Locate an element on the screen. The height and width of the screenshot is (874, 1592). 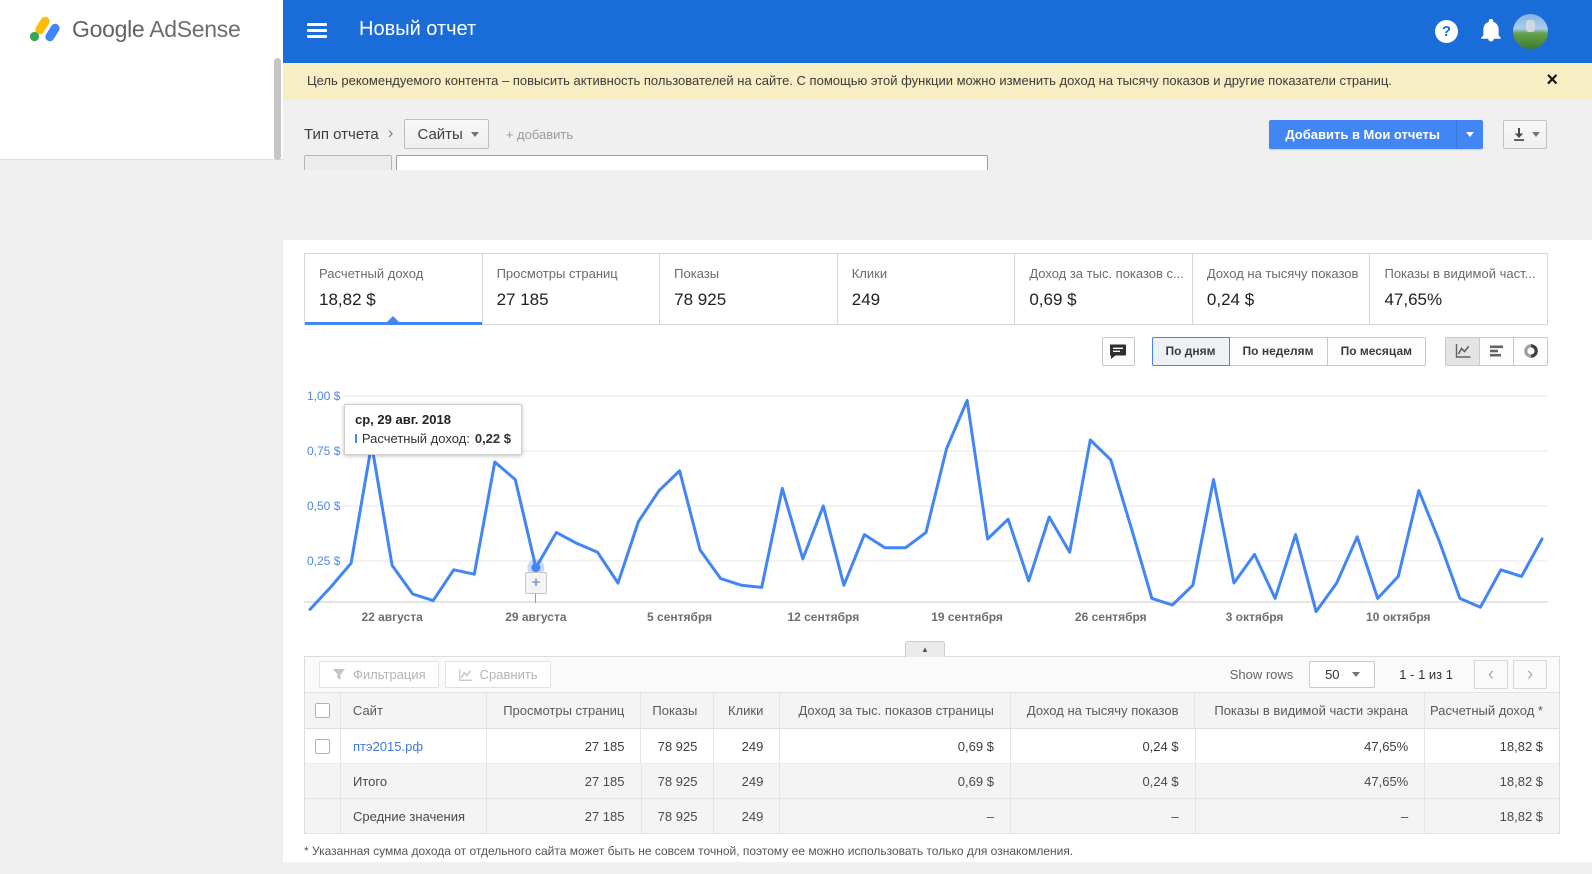
report-type-dropdown: Сайты is located at coordinates (446, 134).